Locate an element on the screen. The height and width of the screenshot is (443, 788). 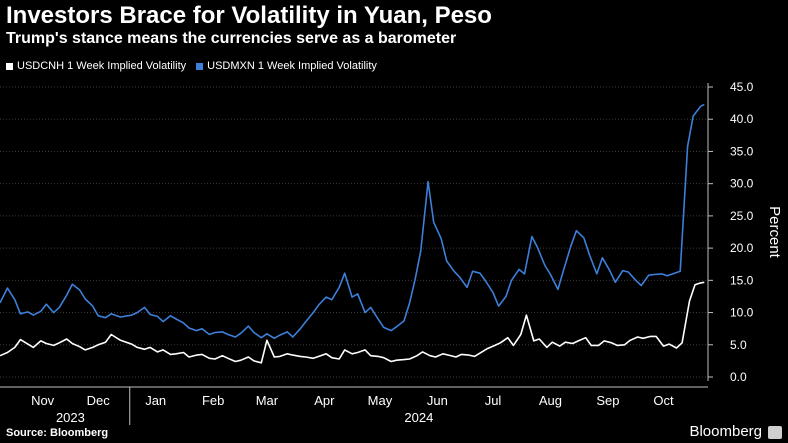
legend-swatch-usdcnh is located at coordinates (9, 66).